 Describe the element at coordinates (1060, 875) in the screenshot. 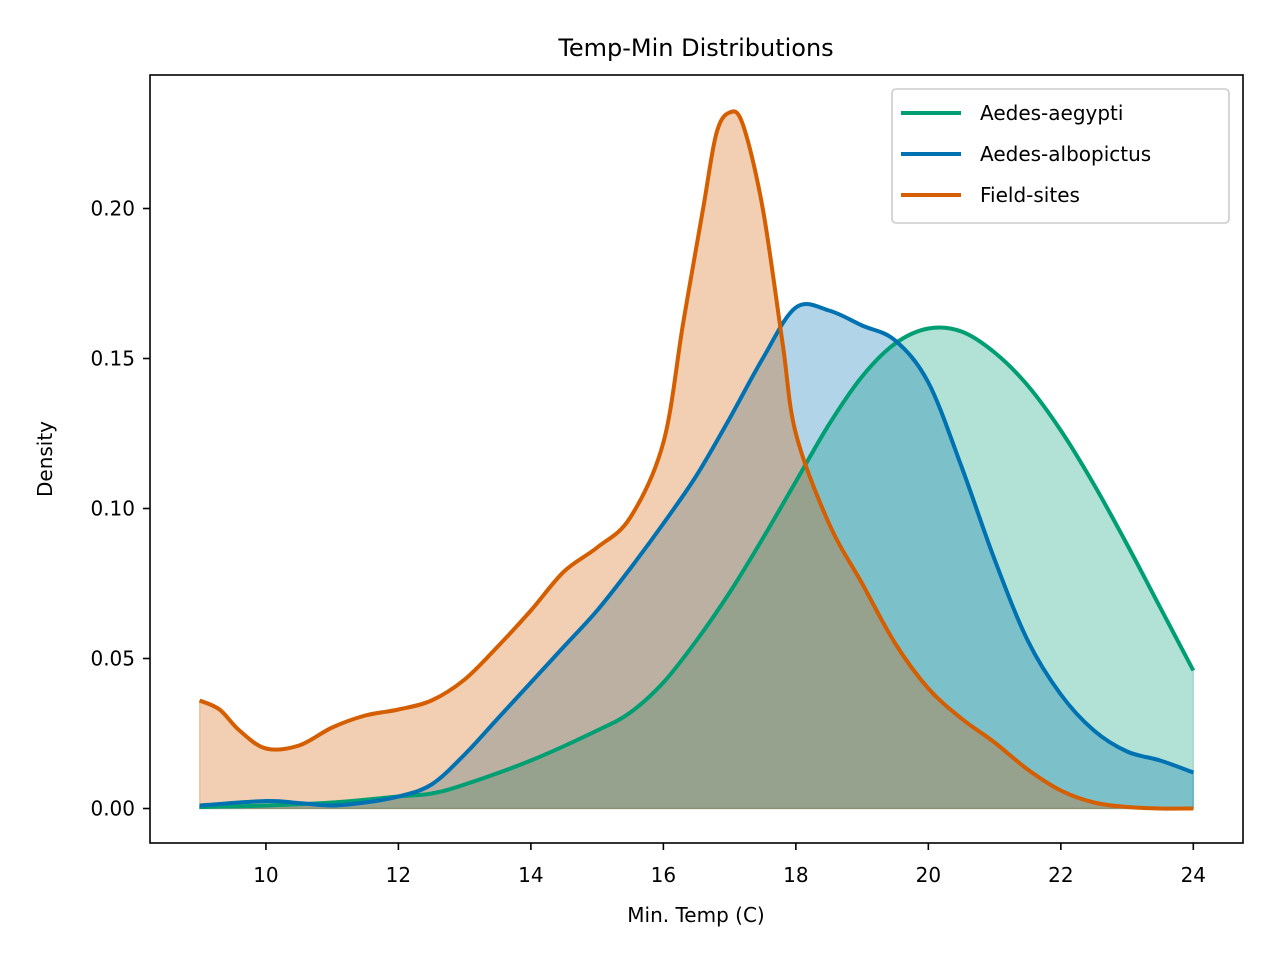

I see `x-tick-label: 22` at that location.